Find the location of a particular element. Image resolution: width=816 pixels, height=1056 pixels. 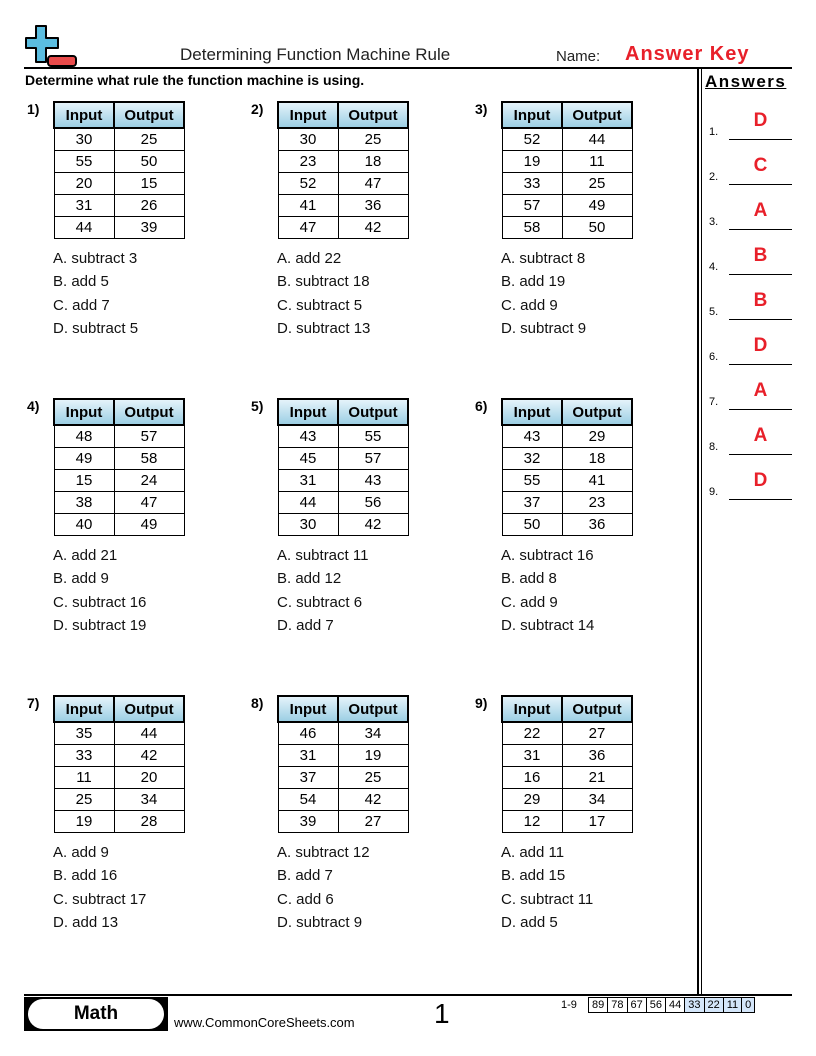

table-row: 44 39 is located at coordinates (119, 227).